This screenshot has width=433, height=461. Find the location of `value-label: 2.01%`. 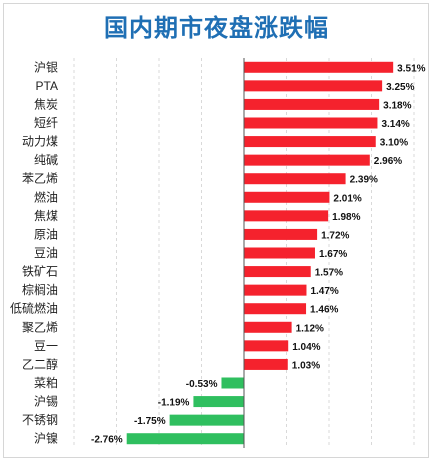

value-label: 2.01% is located at coordinates (347, 198).